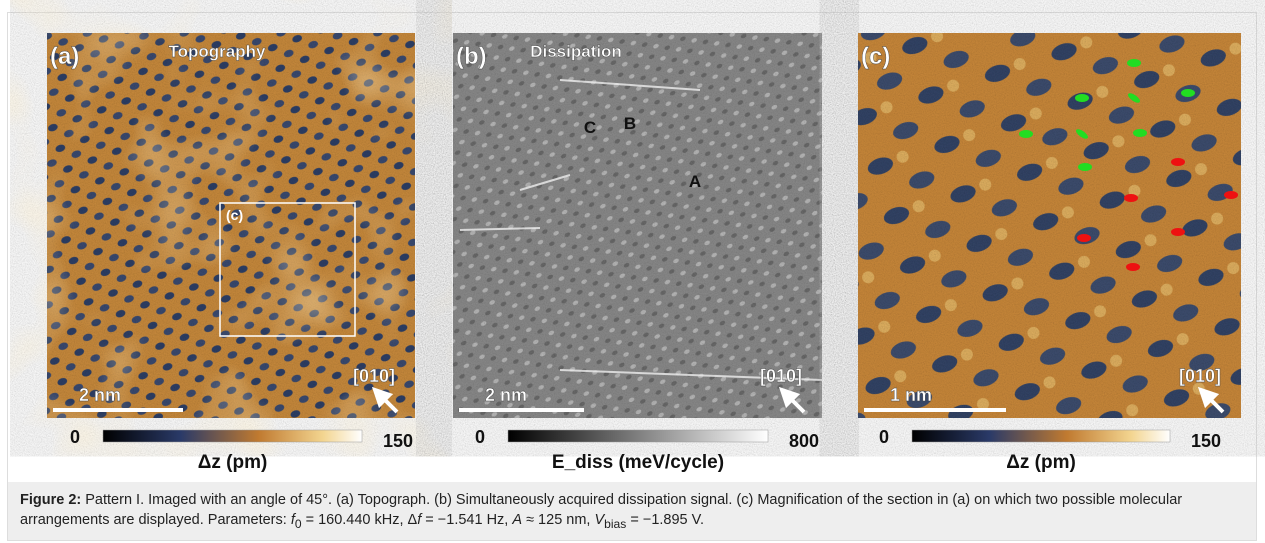  What do you see at coordinates (471, 56) in the screenshot?
I see `panel-label: (b)` at bounding box center [471, 56].